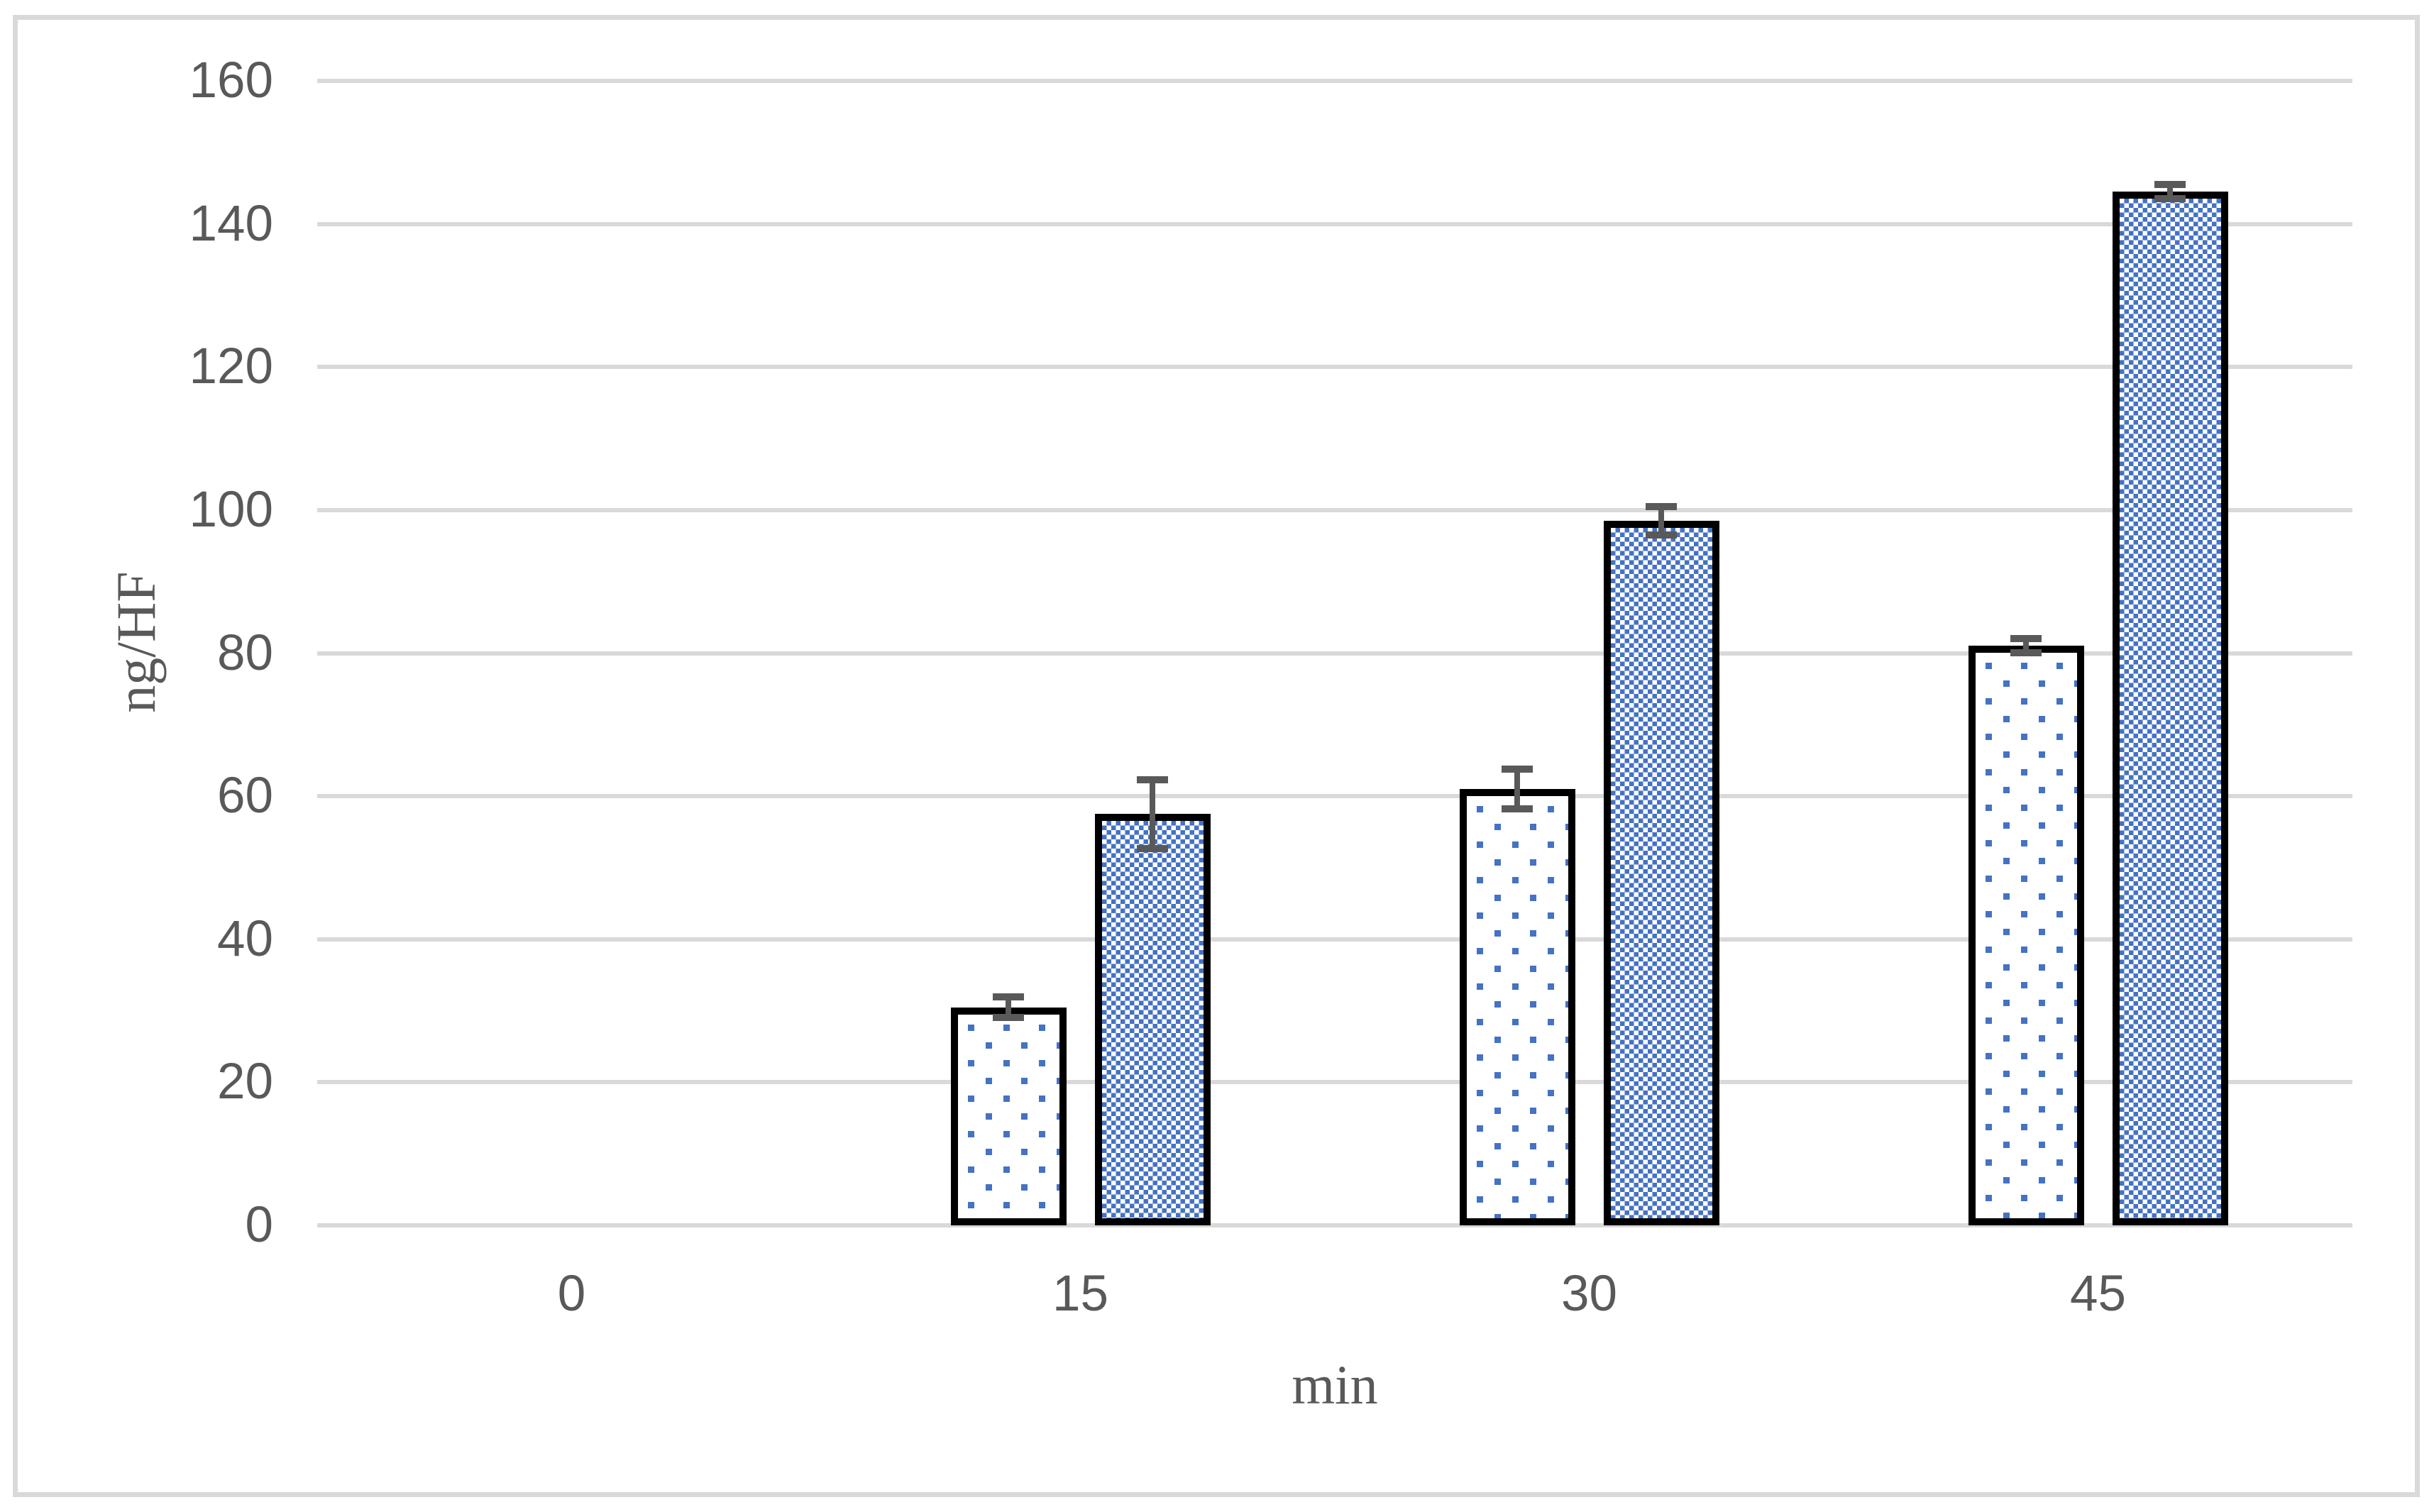 Image resolution: width=2434 pixels, height=1512 pixels. I want to click on y-axis-title: ng/HF, so click(136, 642).